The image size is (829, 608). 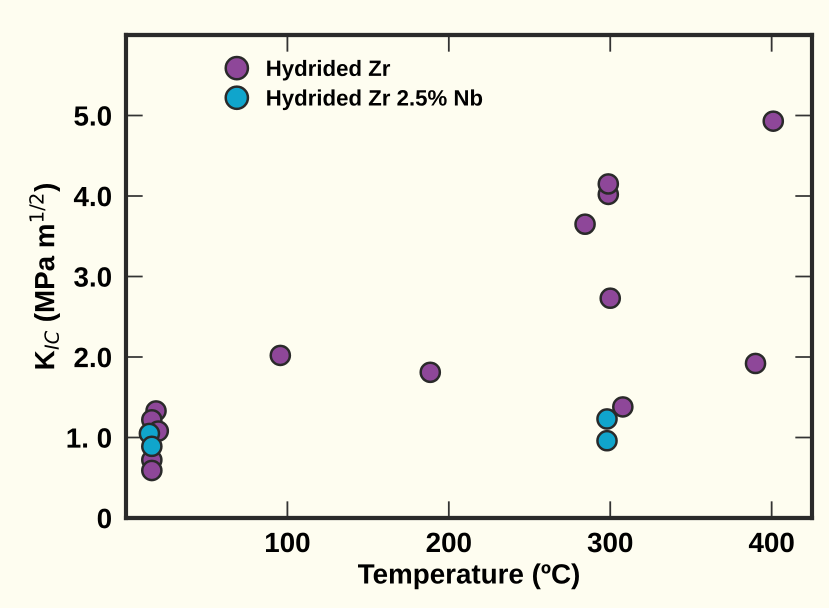 I want to click on y-tick-label: 3.0, so click(x=92, y=277).